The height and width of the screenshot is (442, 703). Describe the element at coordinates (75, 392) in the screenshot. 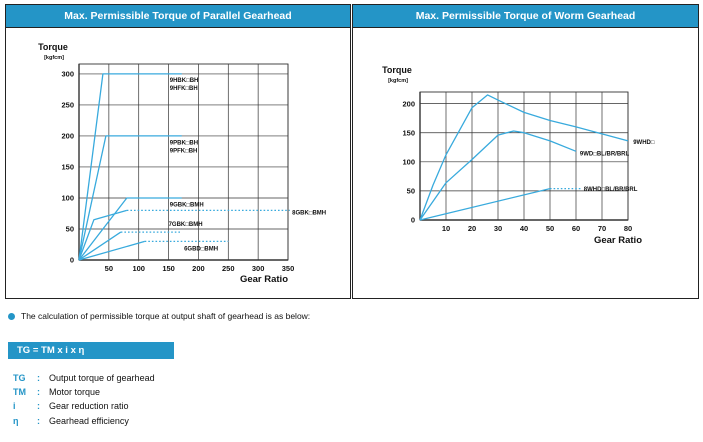

I see `legend-desc-tm: Motor torque` at that location.